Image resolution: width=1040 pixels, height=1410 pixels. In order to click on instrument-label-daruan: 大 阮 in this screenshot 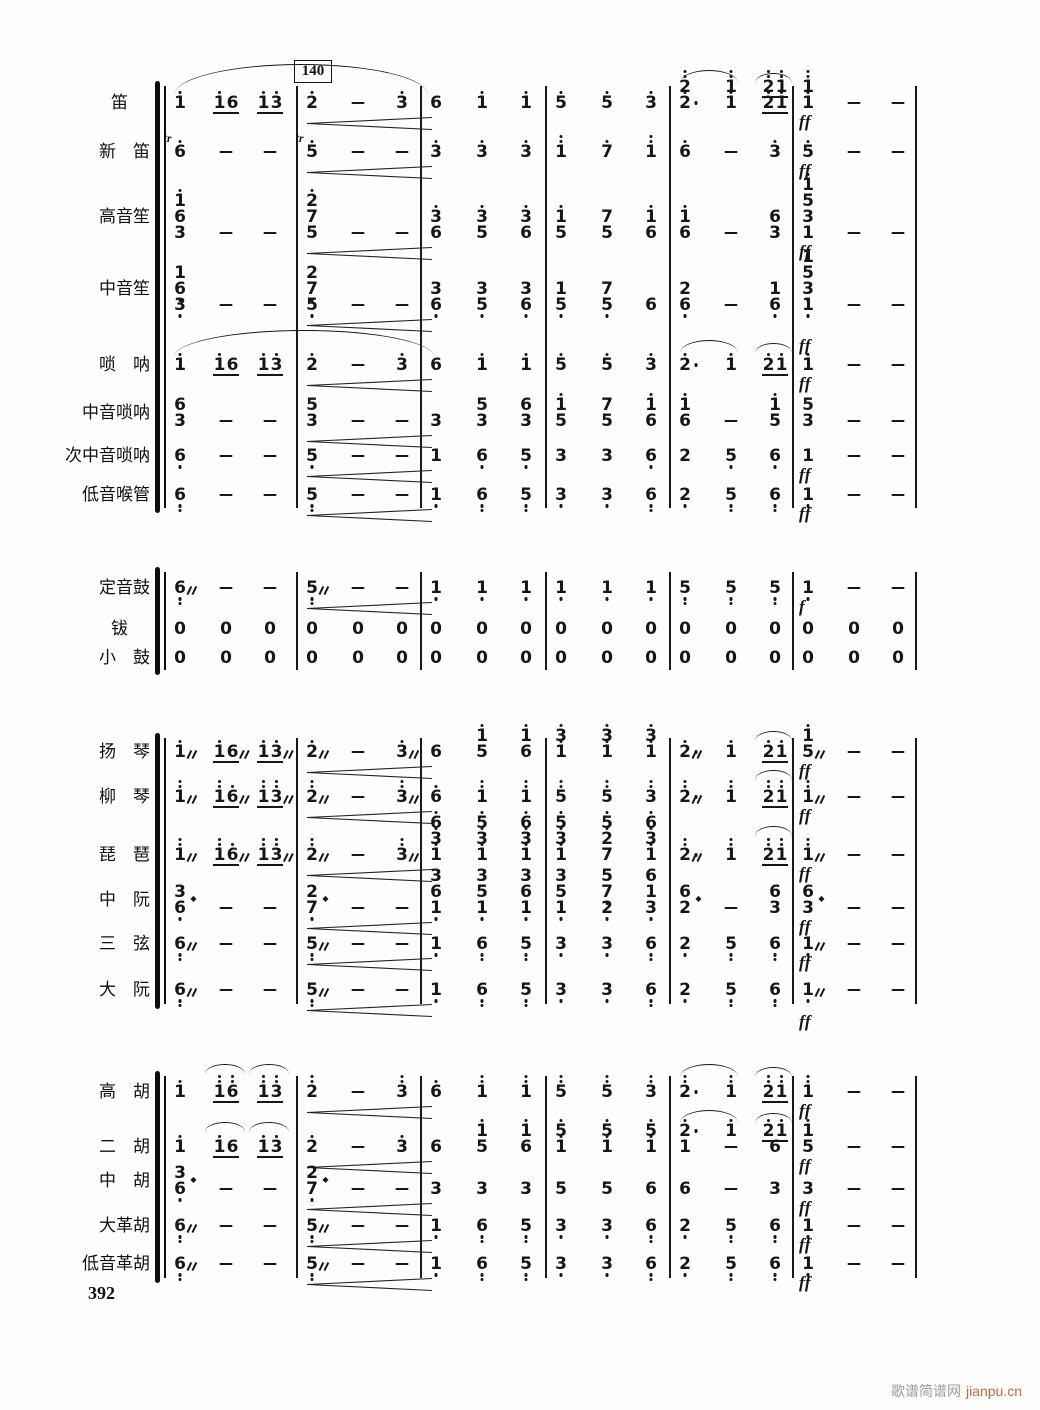, I will do `click(124, 989)`.